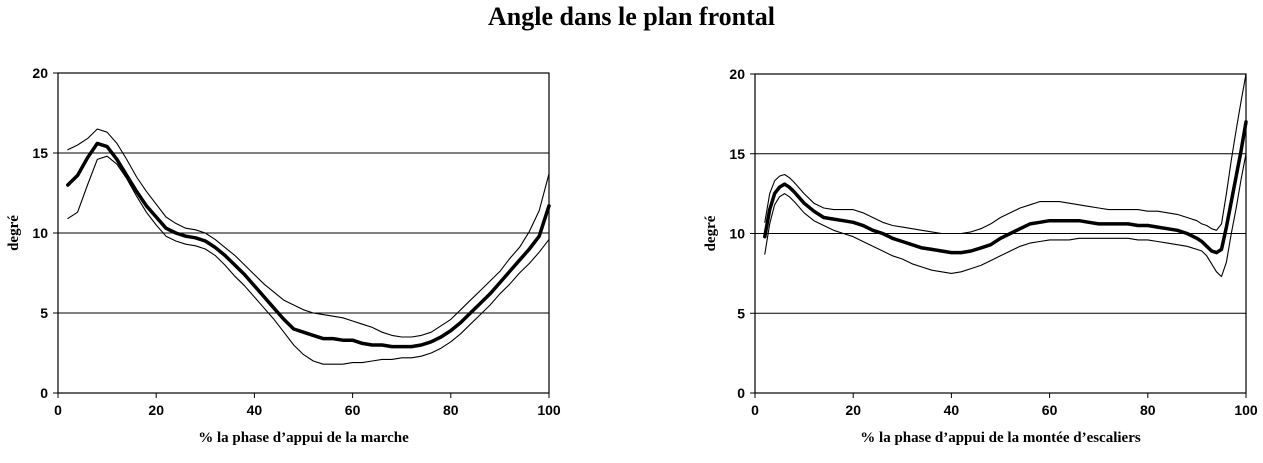  What do you see at coordinates (1005, 215) in the screenshot?
I see `series-line-lower` at bounding box center [1005, 215].